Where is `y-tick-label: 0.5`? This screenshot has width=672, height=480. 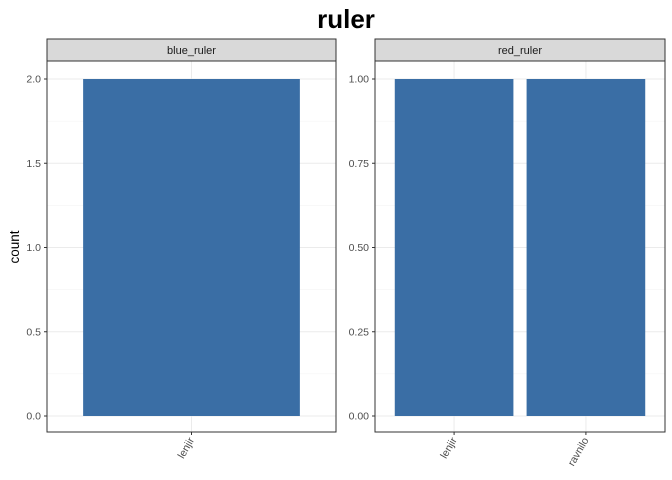
y-tick-label: 0.5 is located at coordinates (33, 332).